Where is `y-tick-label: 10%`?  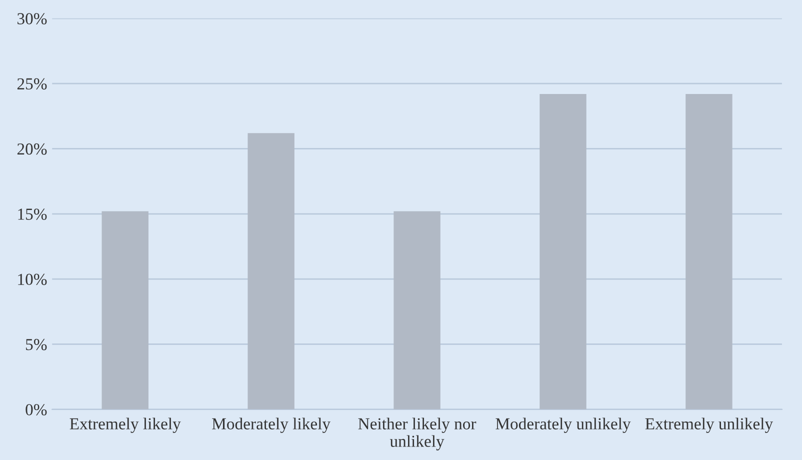
y-tick-label: 10% is located at coordinates (32, 280).